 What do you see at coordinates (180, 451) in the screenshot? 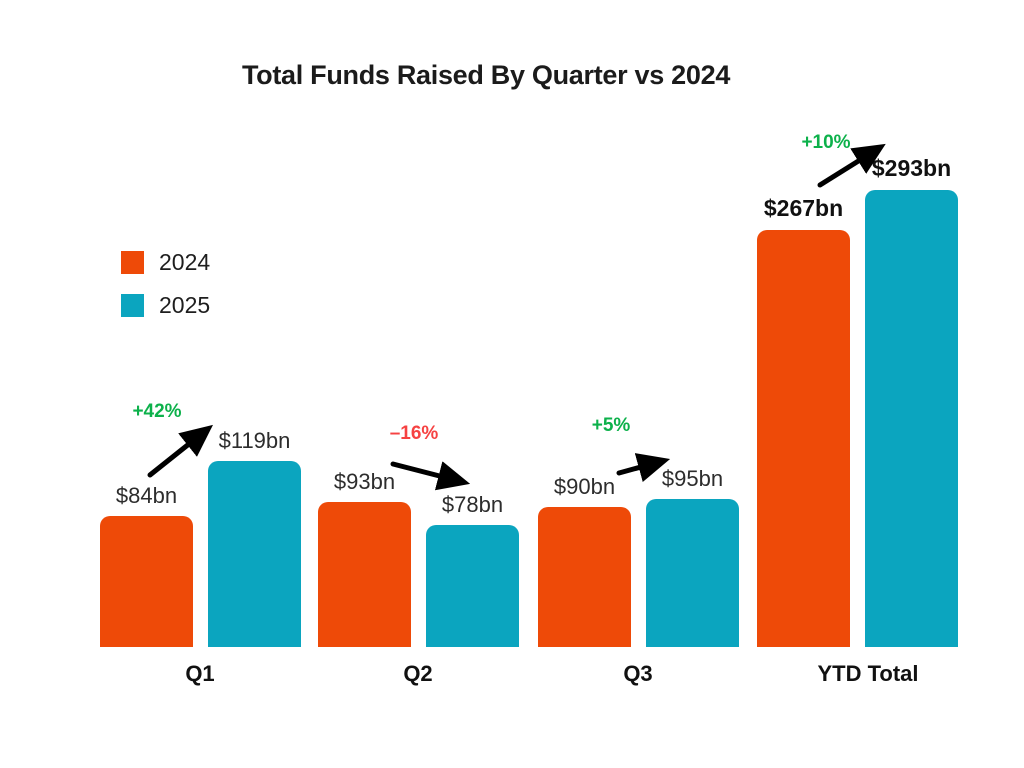
I see `trend-arrow-q1` at bounding box center [180, 451].